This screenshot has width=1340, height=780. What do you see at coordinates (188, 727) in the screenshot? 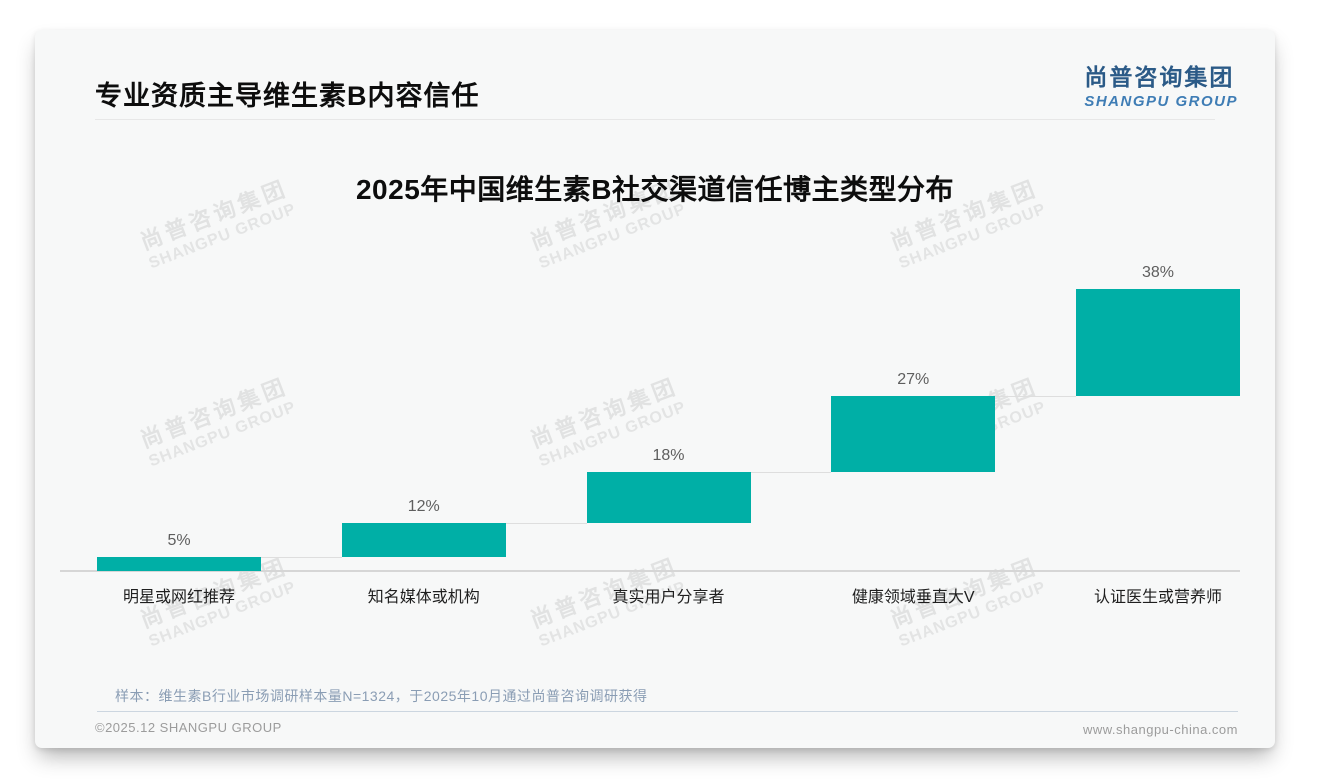
I see `copyright-text: ©2025.12 SHANGPU GROUP` at bounding box center [188, 727].